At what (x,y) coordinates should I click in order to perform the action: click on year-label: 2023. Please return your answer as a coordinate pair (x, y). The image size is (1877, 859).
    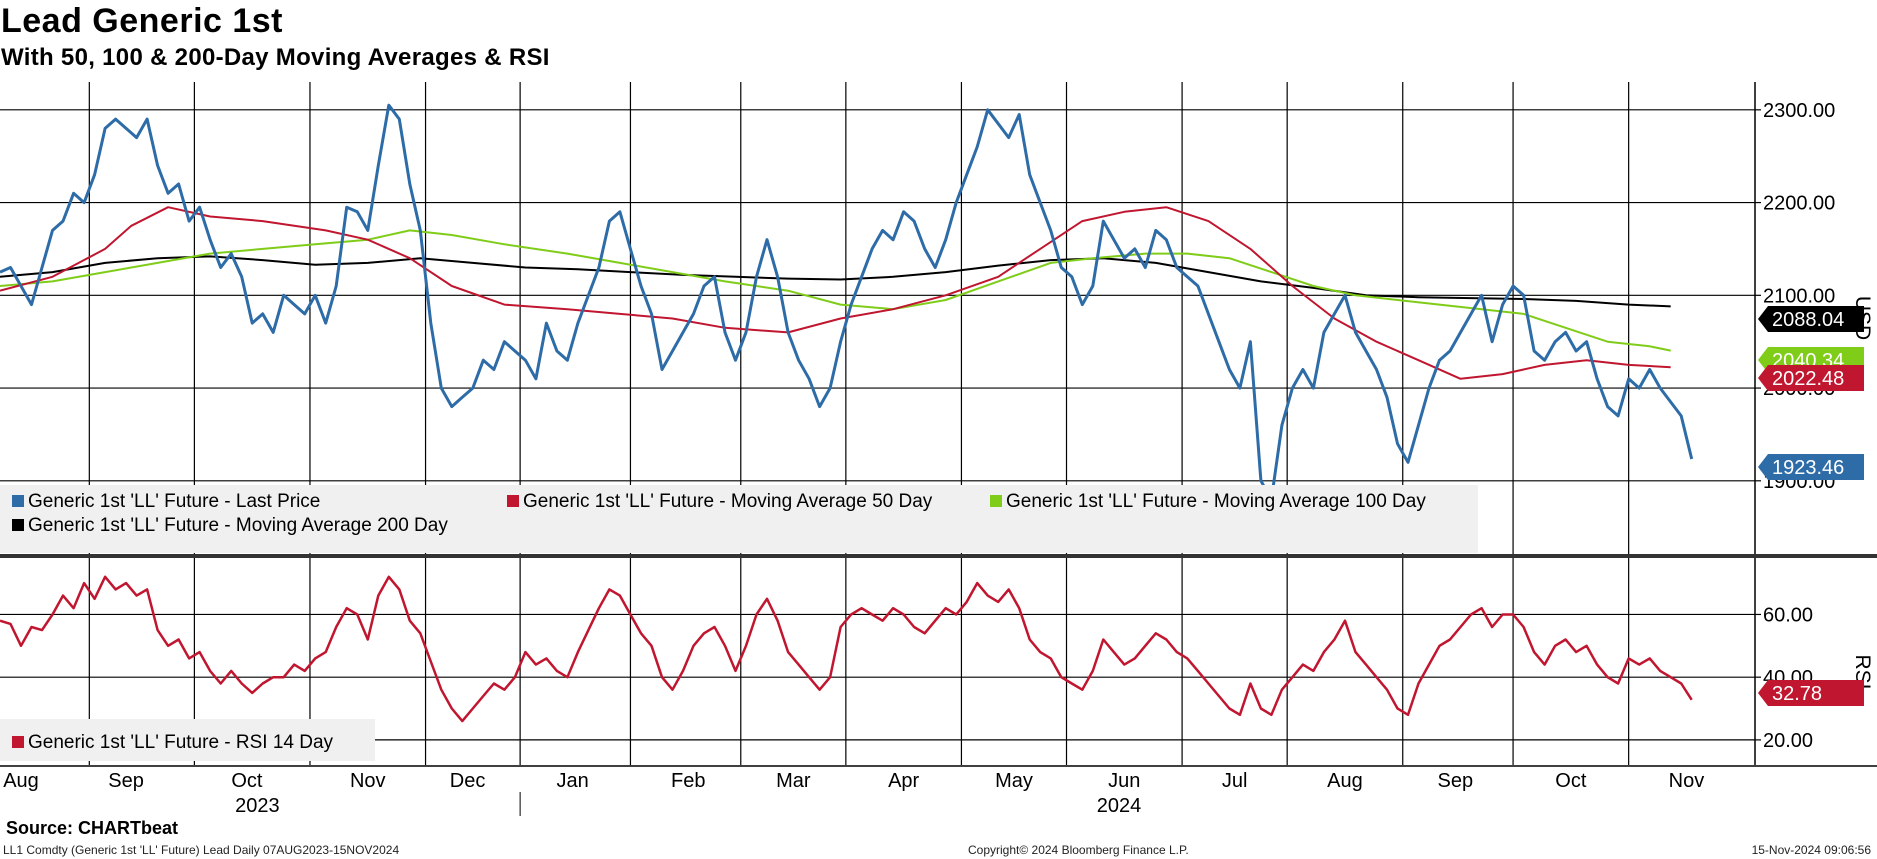
    Looking at the image, I should click on (257, 806).